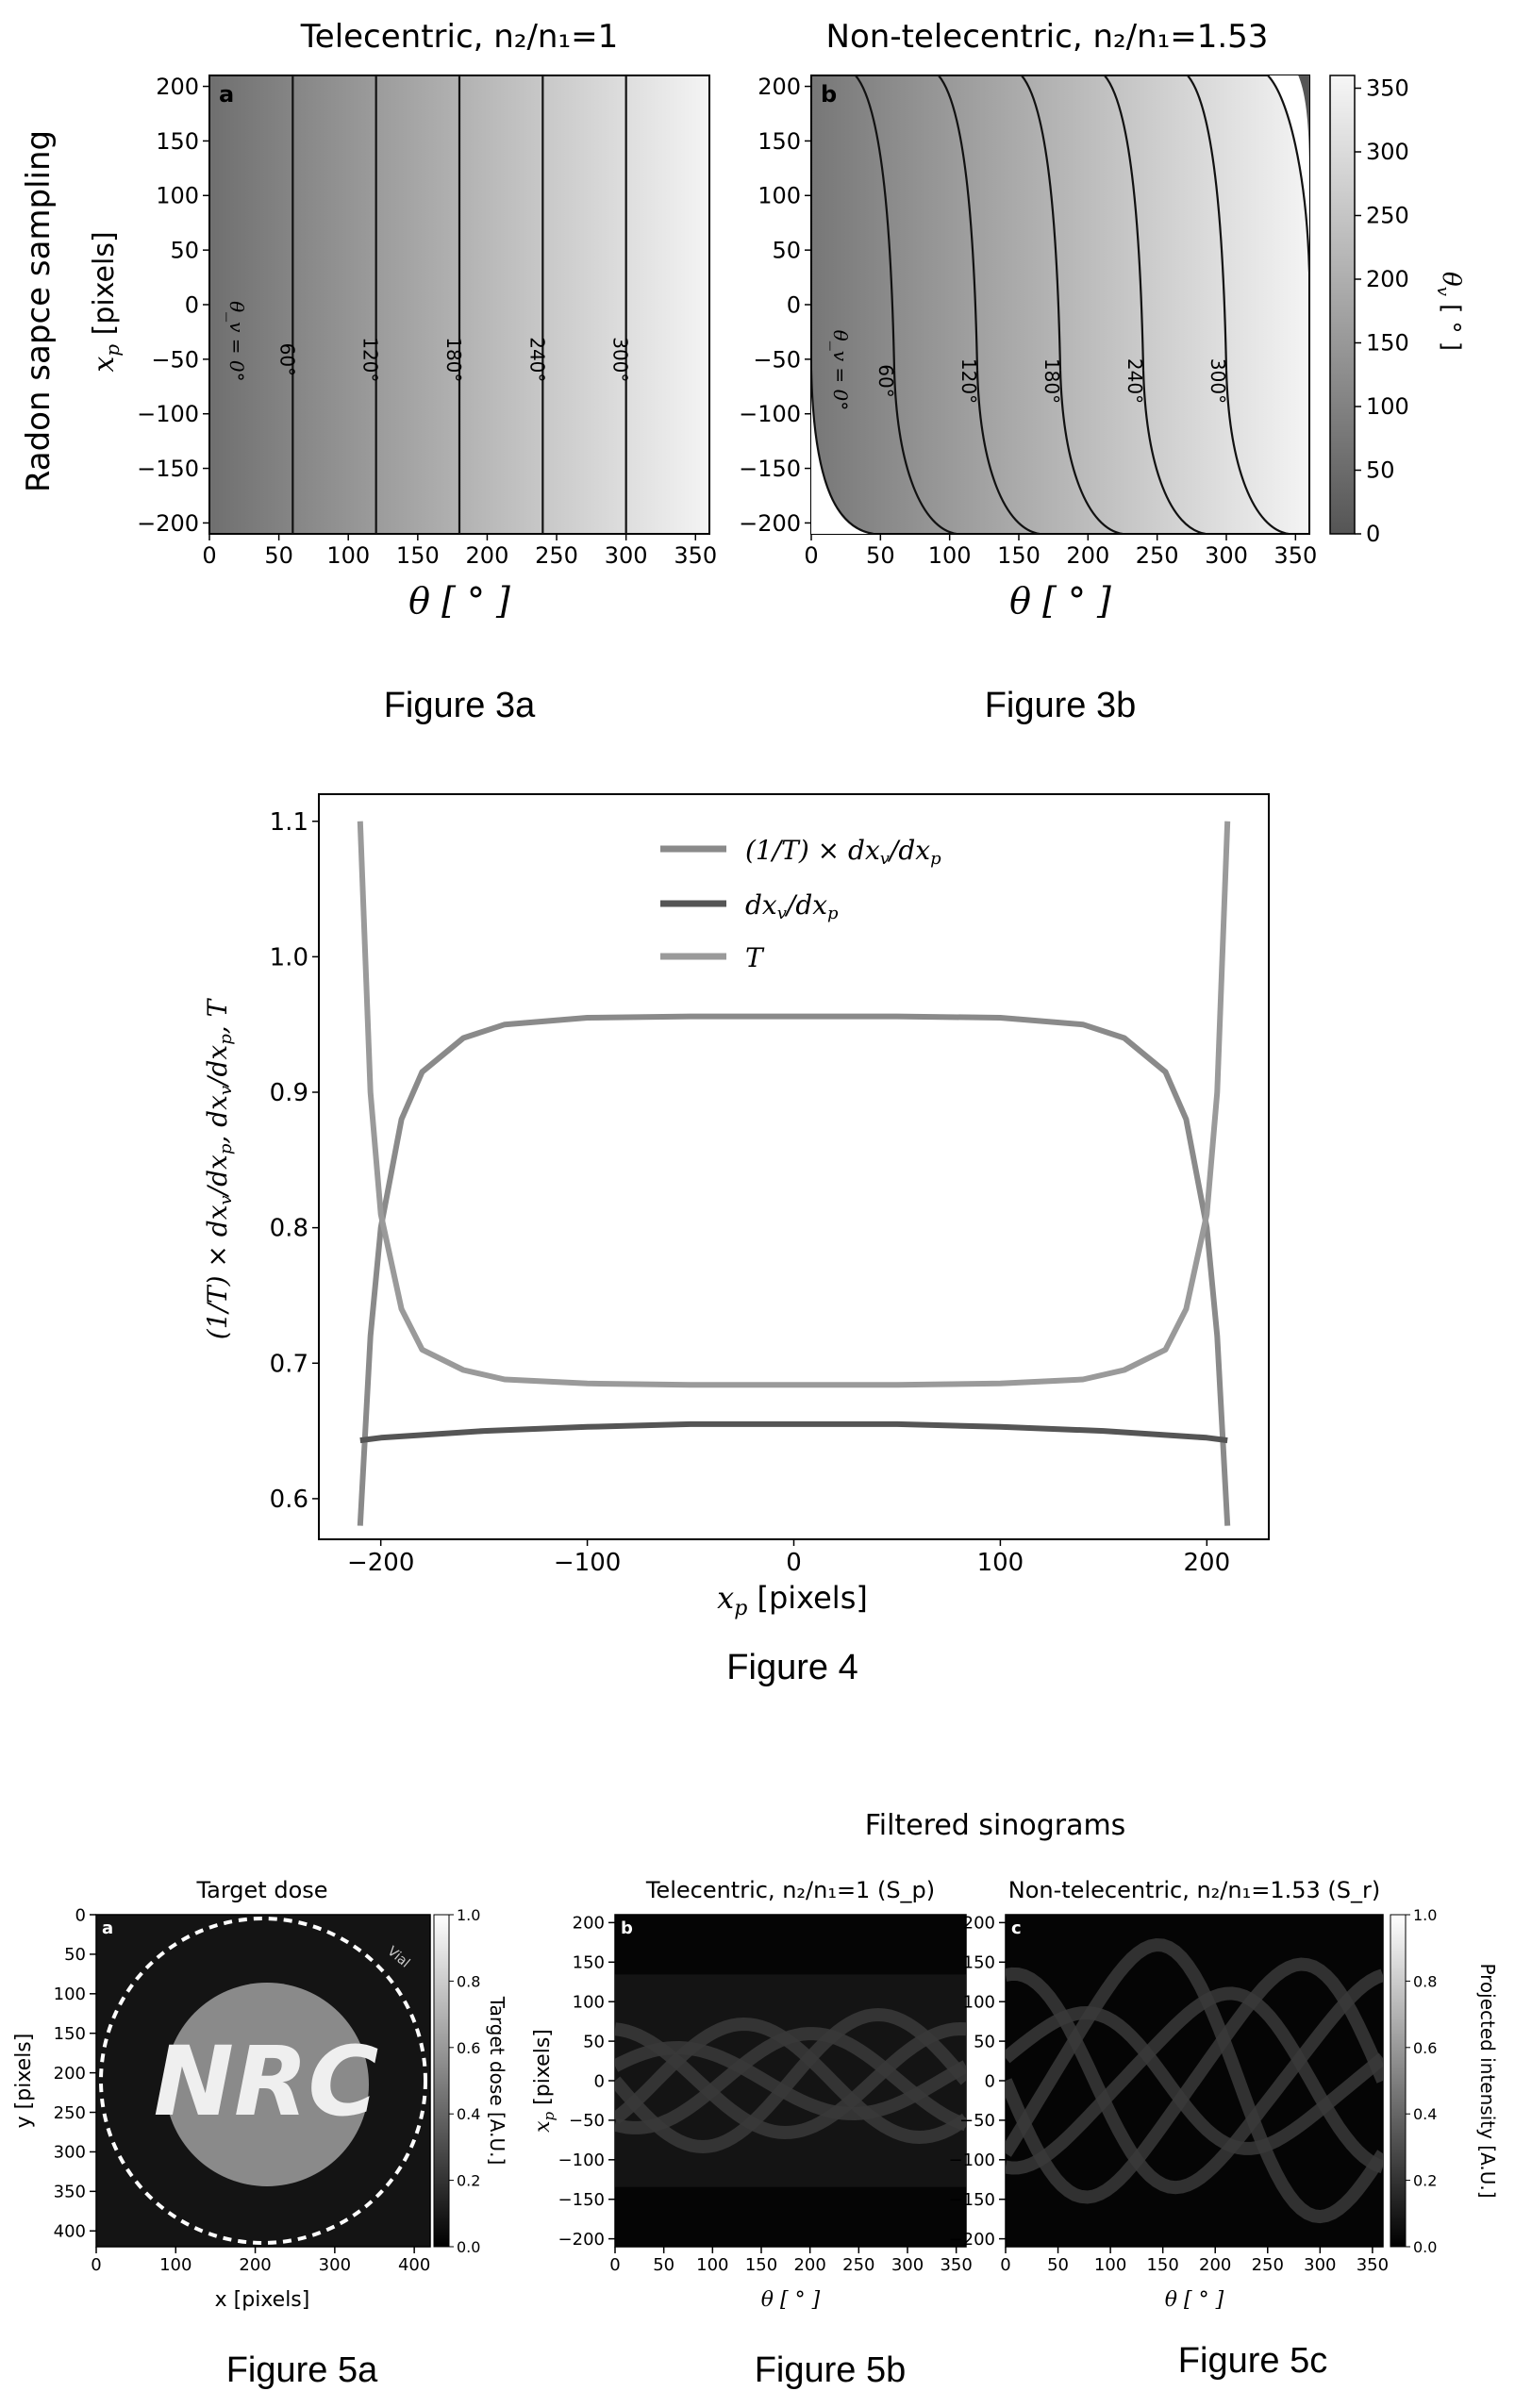 This screenshot has width=1515, height=2408. Describe the element at coordinates (995, 1826) in the screenshot. I see `fig5-title: Filtered sinograms` at that location.